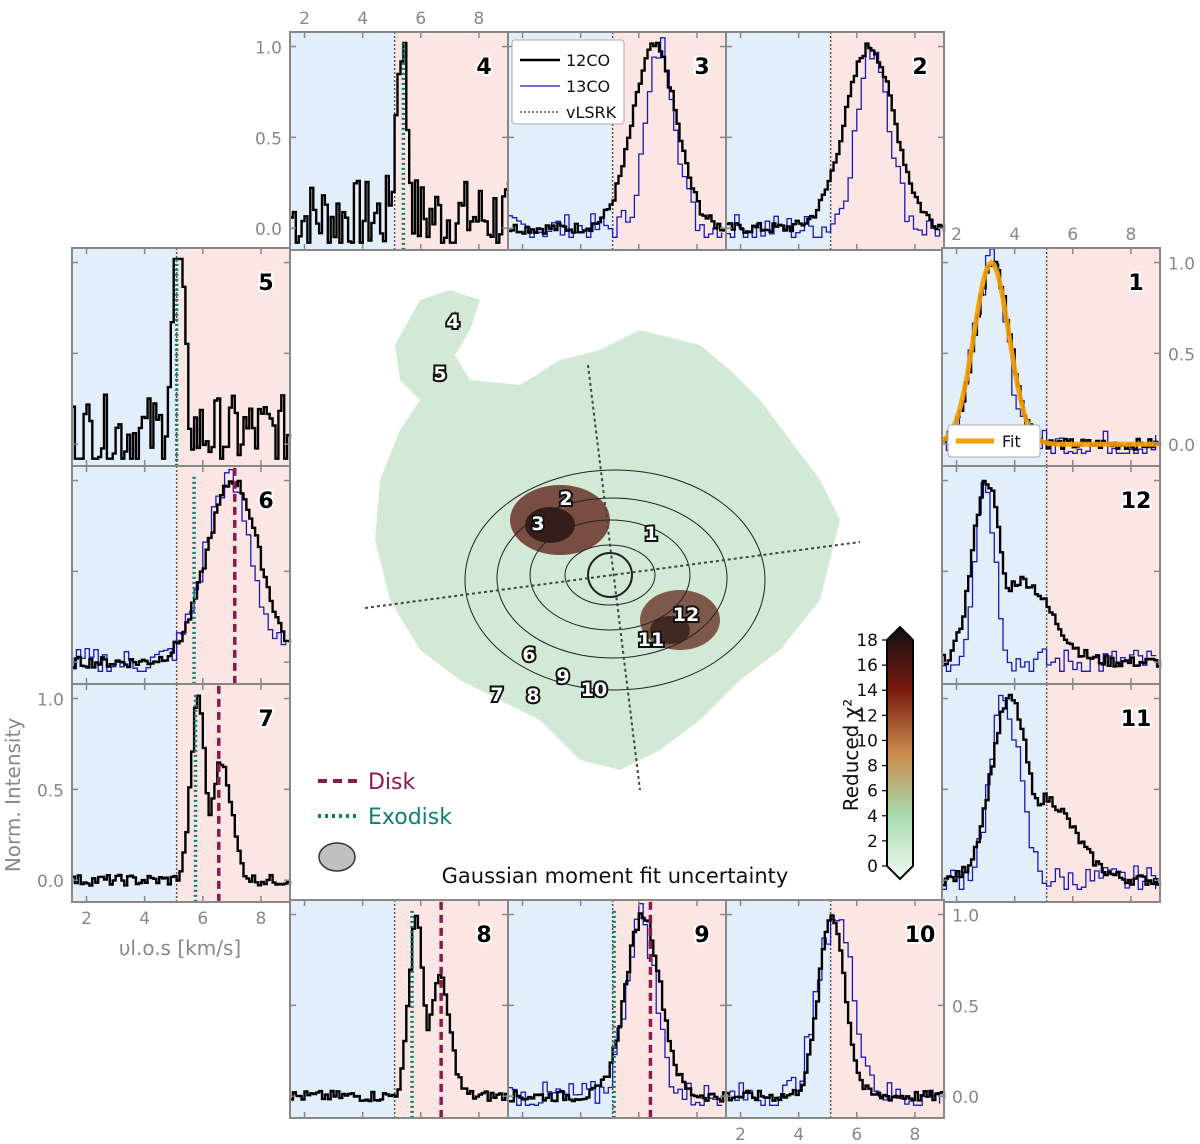  I want to click on spectrum-panel-1: 1, so click(1051, 357).